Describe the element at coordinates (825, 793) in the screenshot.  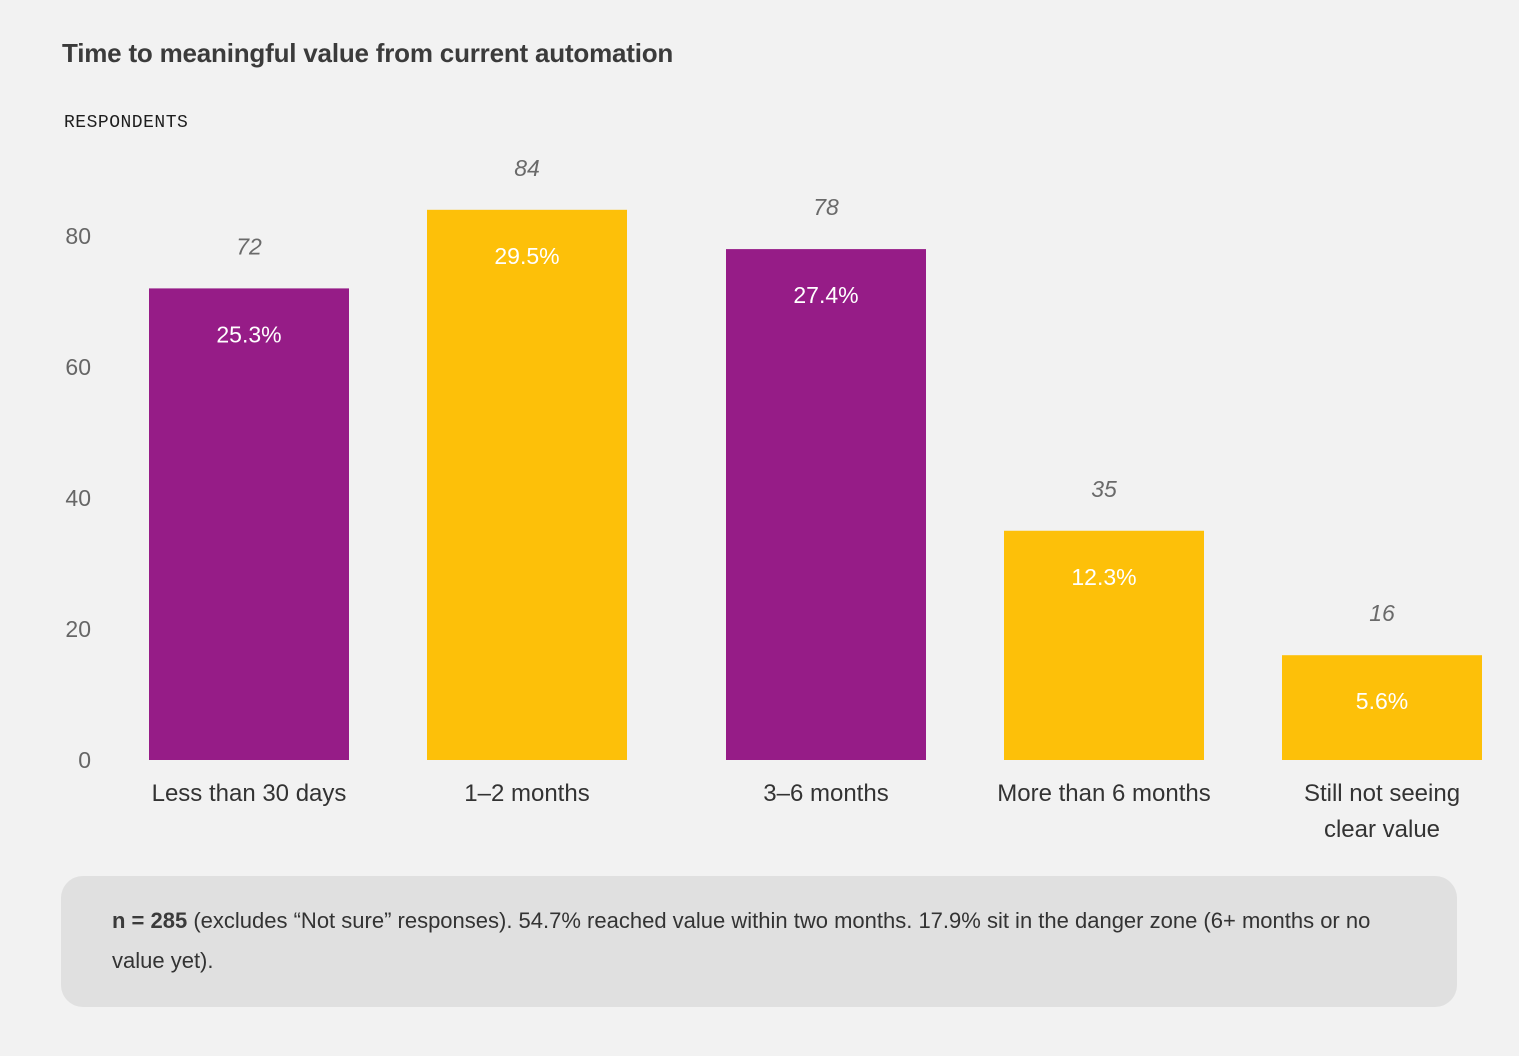
I see `x-category-label: 3–6 months` at that location.